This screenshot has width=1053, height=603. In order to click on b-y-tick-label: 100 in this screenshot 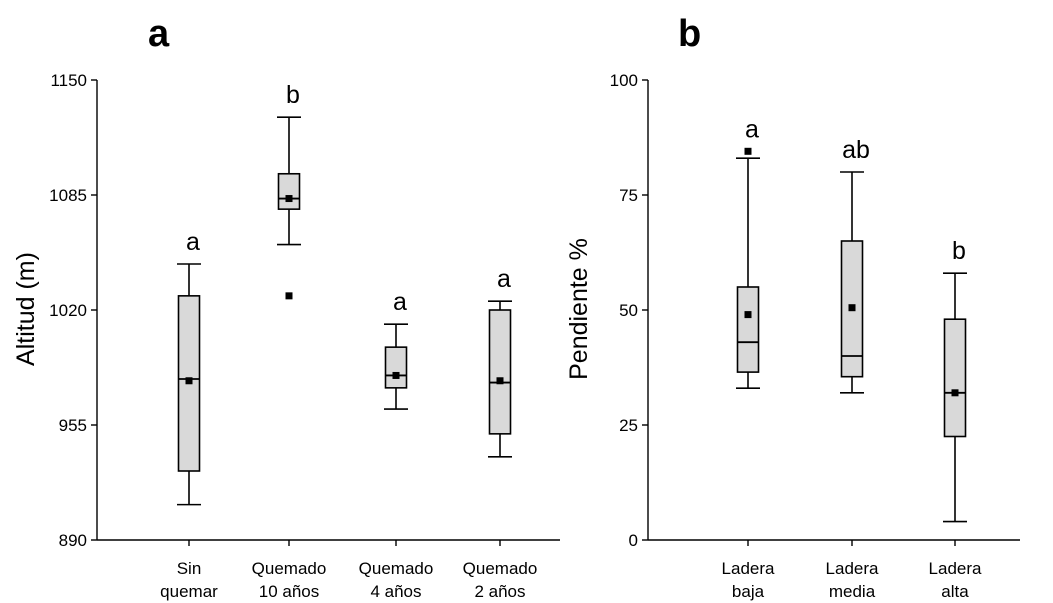, I will do `click(624, 80)`.